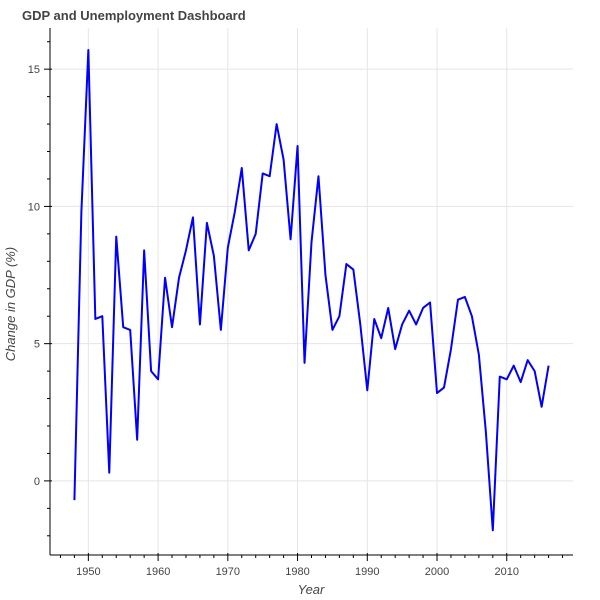  Describe the element at coordinates (311, 589) in the screenshot. I see `x-axis-title: Year` at that location.